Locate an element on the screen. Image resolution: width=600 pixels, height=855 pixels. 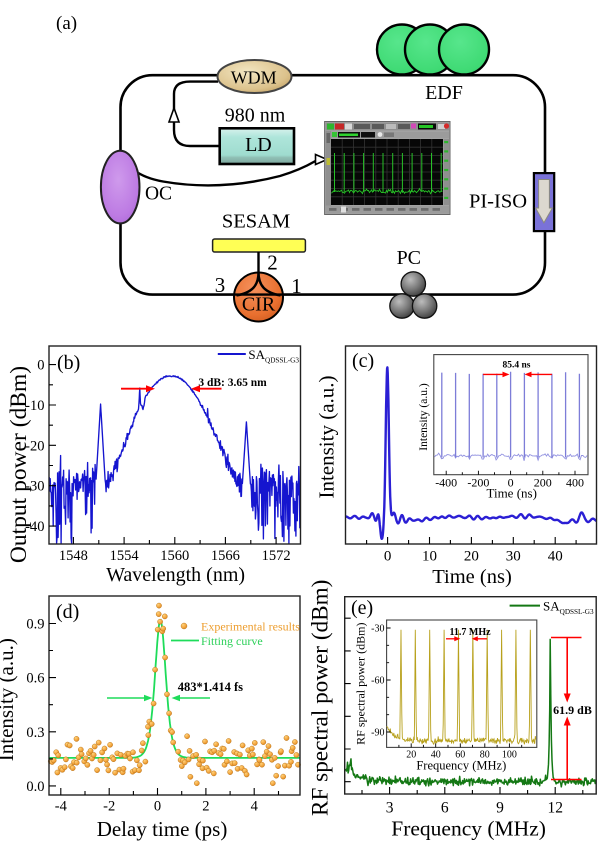
svg-text: 1572 is located at coordinates (276, 556).